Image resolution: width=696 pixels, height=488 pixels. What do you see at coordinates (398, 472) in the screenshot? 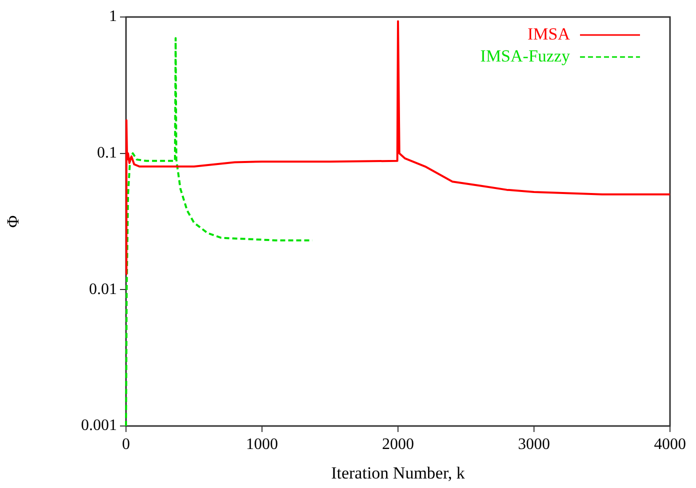
I see `x-axis-title: Iteration Number, k` at bounding box center [398, 472].